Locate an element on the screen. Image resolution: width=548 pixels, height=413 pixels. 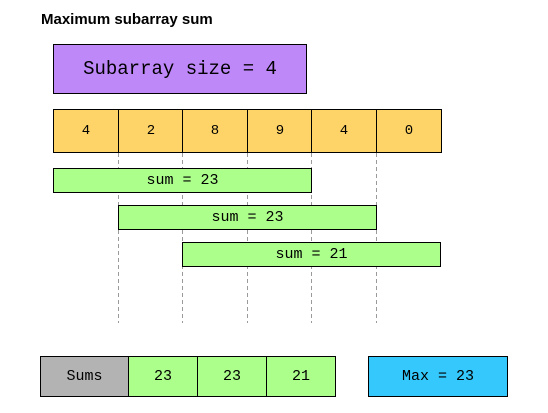
window-sum-3: sum = 21 is located at coordinates (311, 254).